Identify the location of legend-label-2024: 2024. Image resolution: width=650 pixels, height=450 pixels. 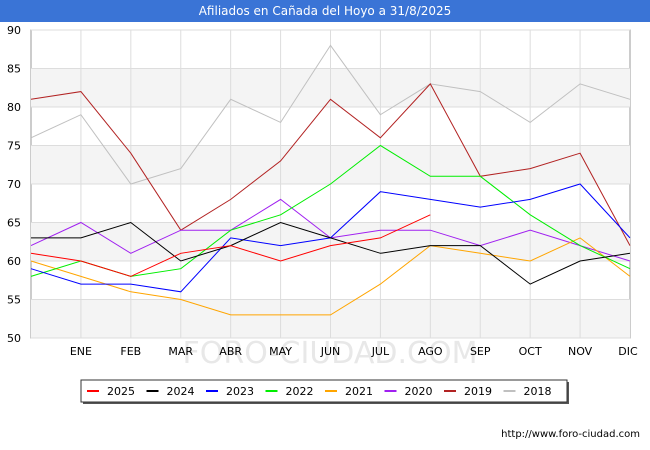
(181, 391).